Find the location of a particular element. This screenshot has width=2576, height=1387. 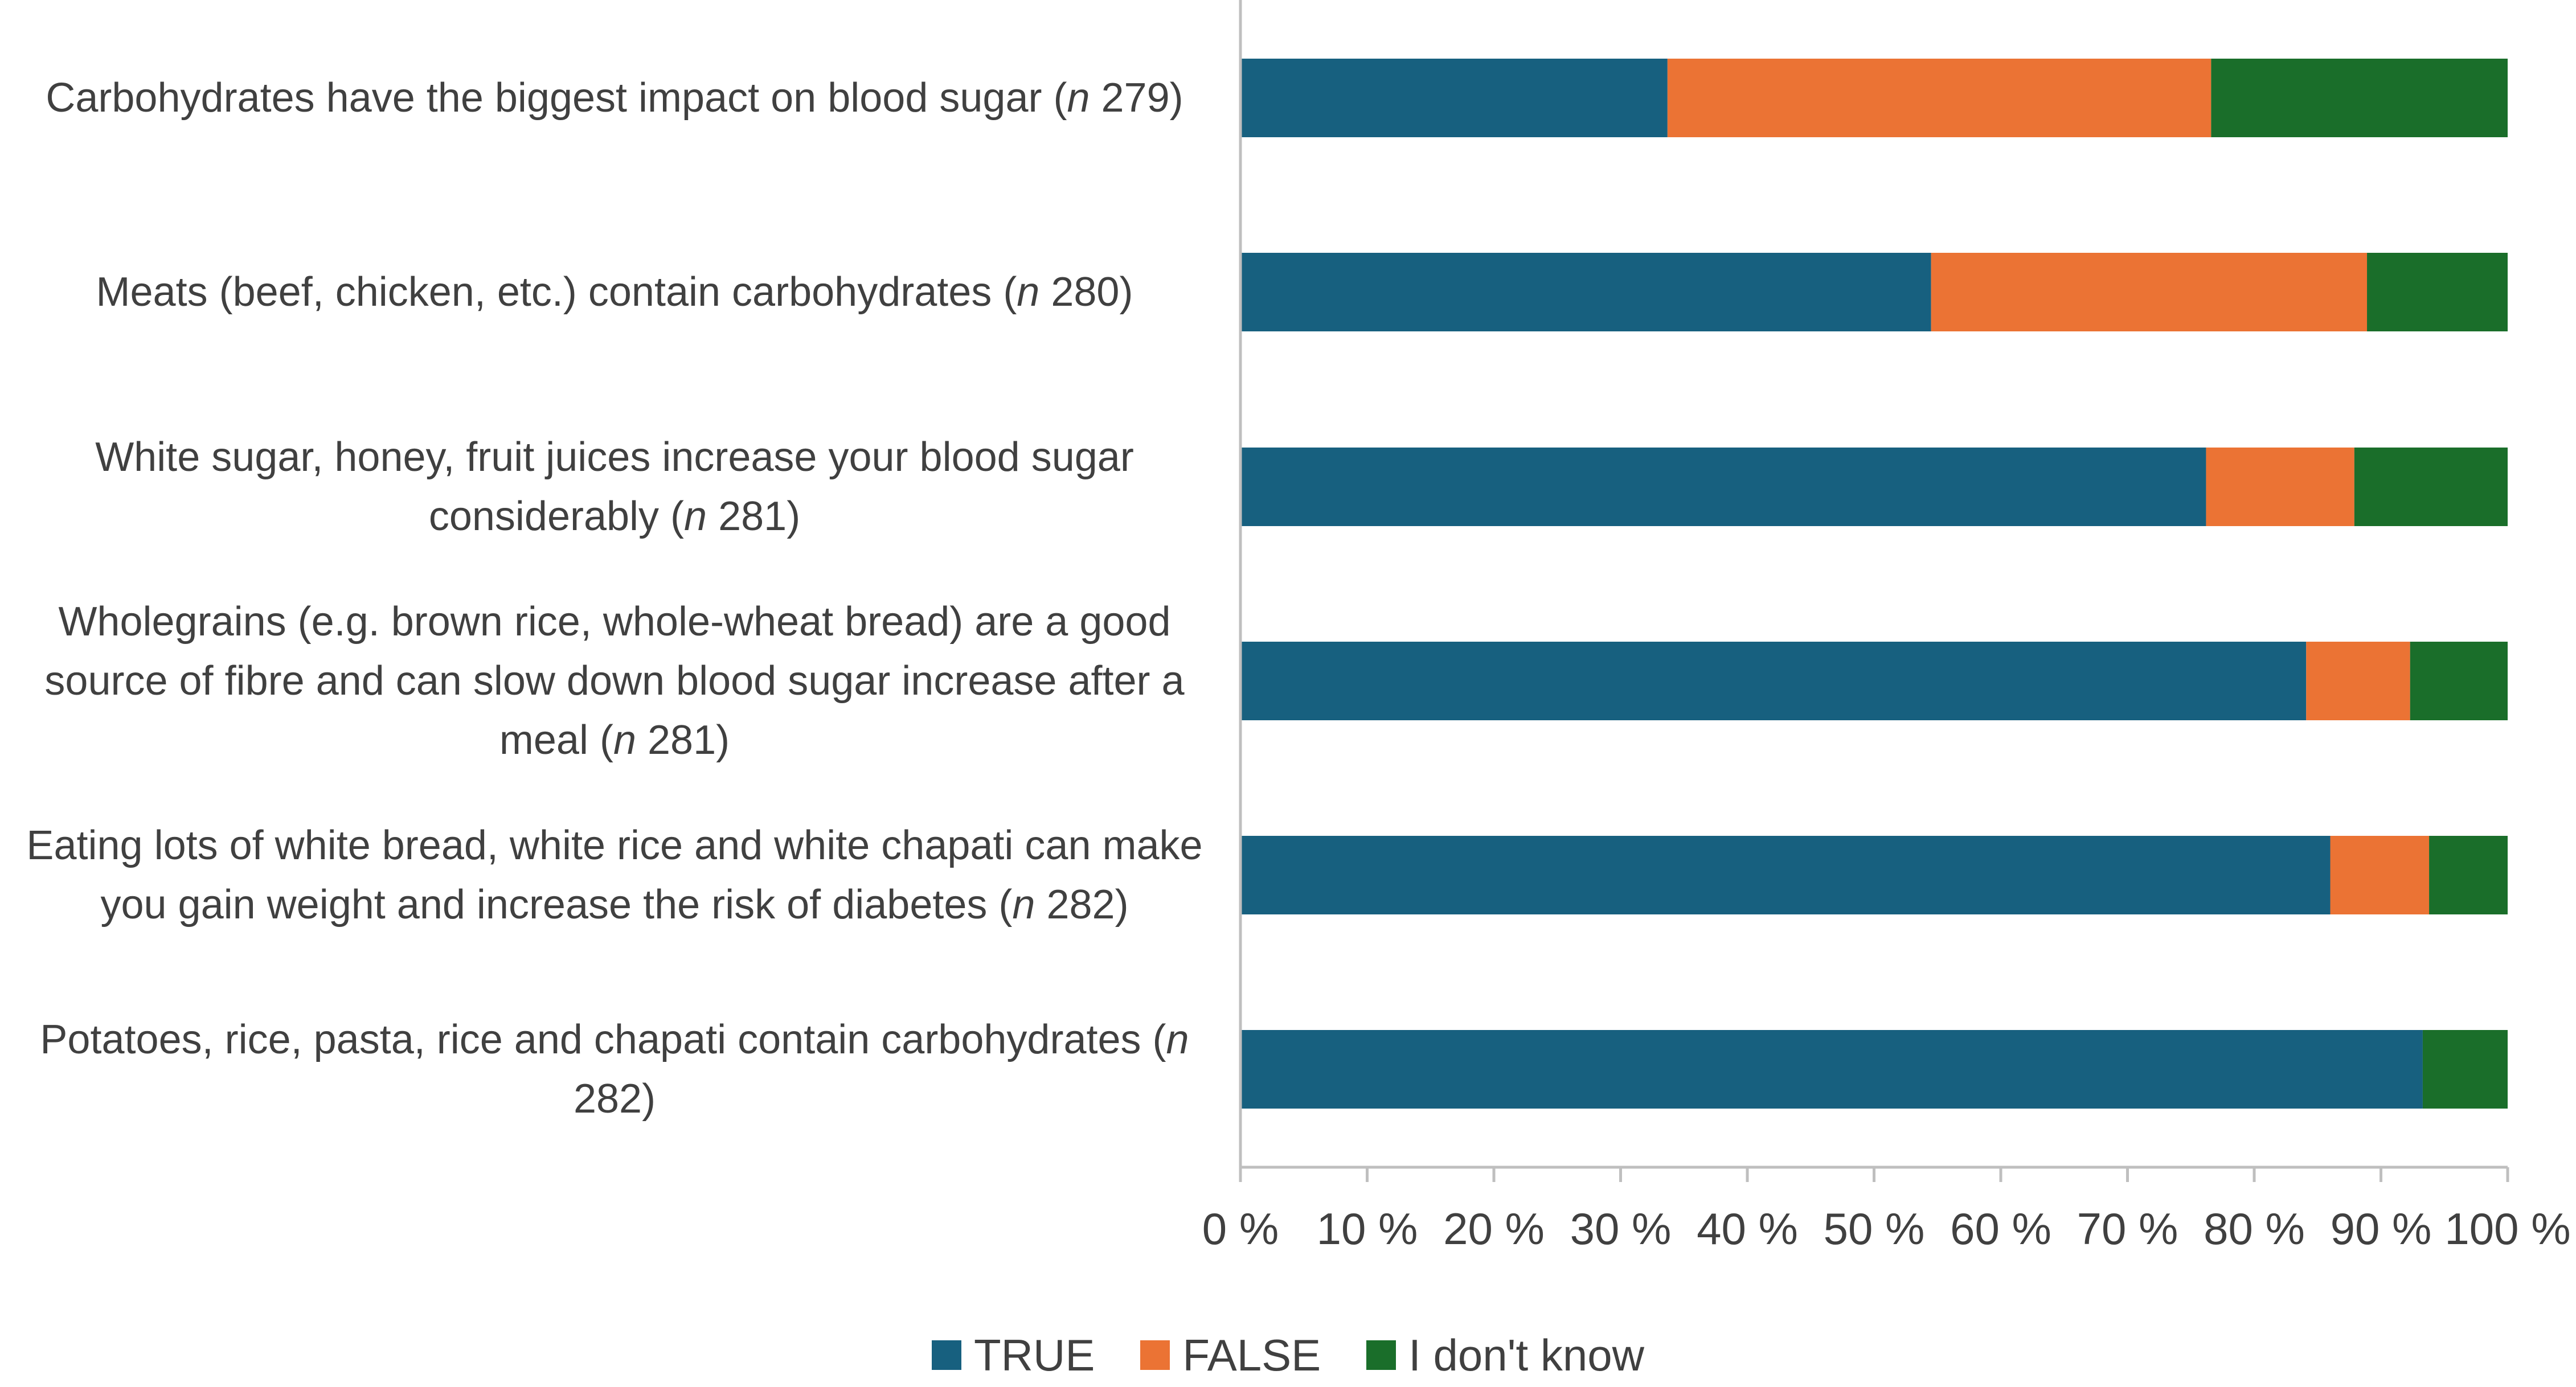

legend: TRUE FALSE I don't know is located at coordinates (1288, 1355).